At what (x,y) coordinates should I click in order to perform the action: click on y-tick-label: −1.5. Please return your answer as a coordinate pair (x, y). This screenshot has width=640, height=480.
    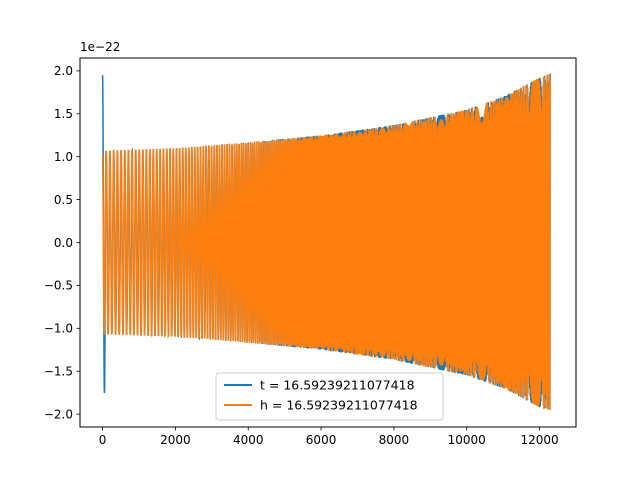
    Looking at the image, I should click on (58, 372).